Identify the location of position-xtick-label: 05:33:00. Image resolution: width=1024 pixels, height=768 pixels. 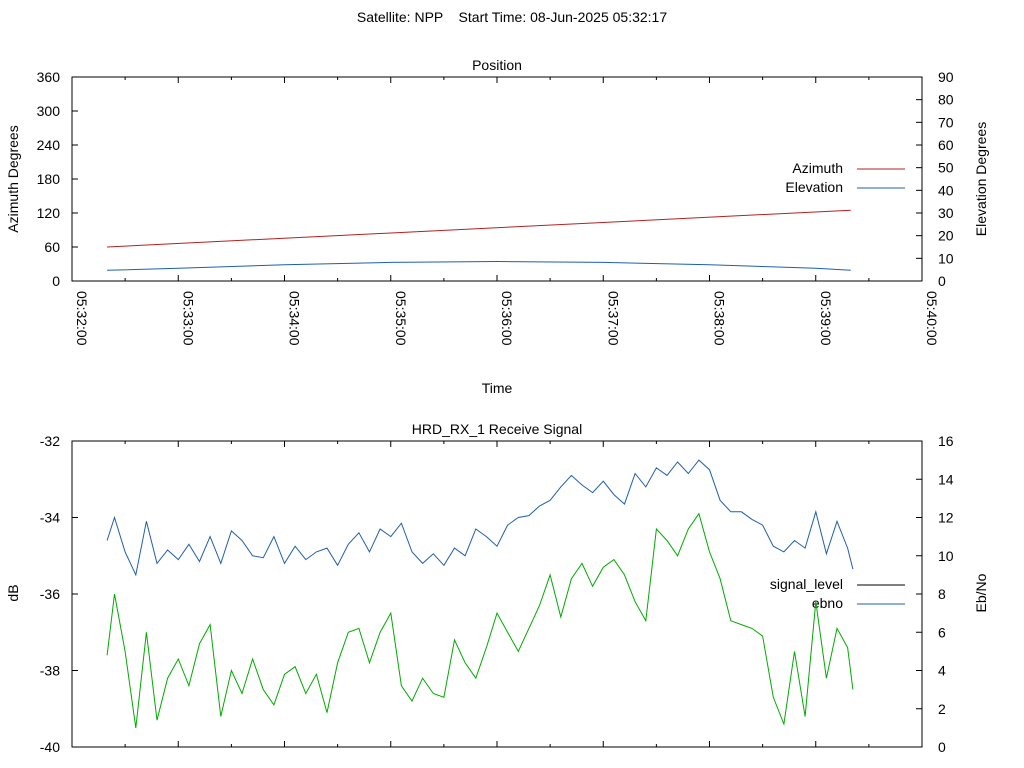
(188, 318).